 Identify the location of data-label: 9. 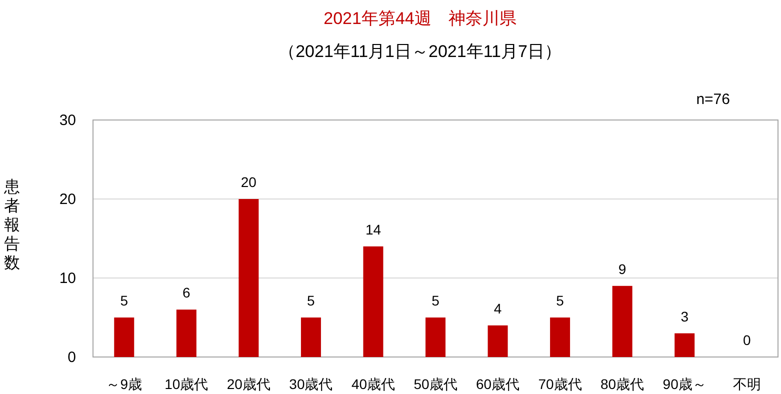
(622, 268).